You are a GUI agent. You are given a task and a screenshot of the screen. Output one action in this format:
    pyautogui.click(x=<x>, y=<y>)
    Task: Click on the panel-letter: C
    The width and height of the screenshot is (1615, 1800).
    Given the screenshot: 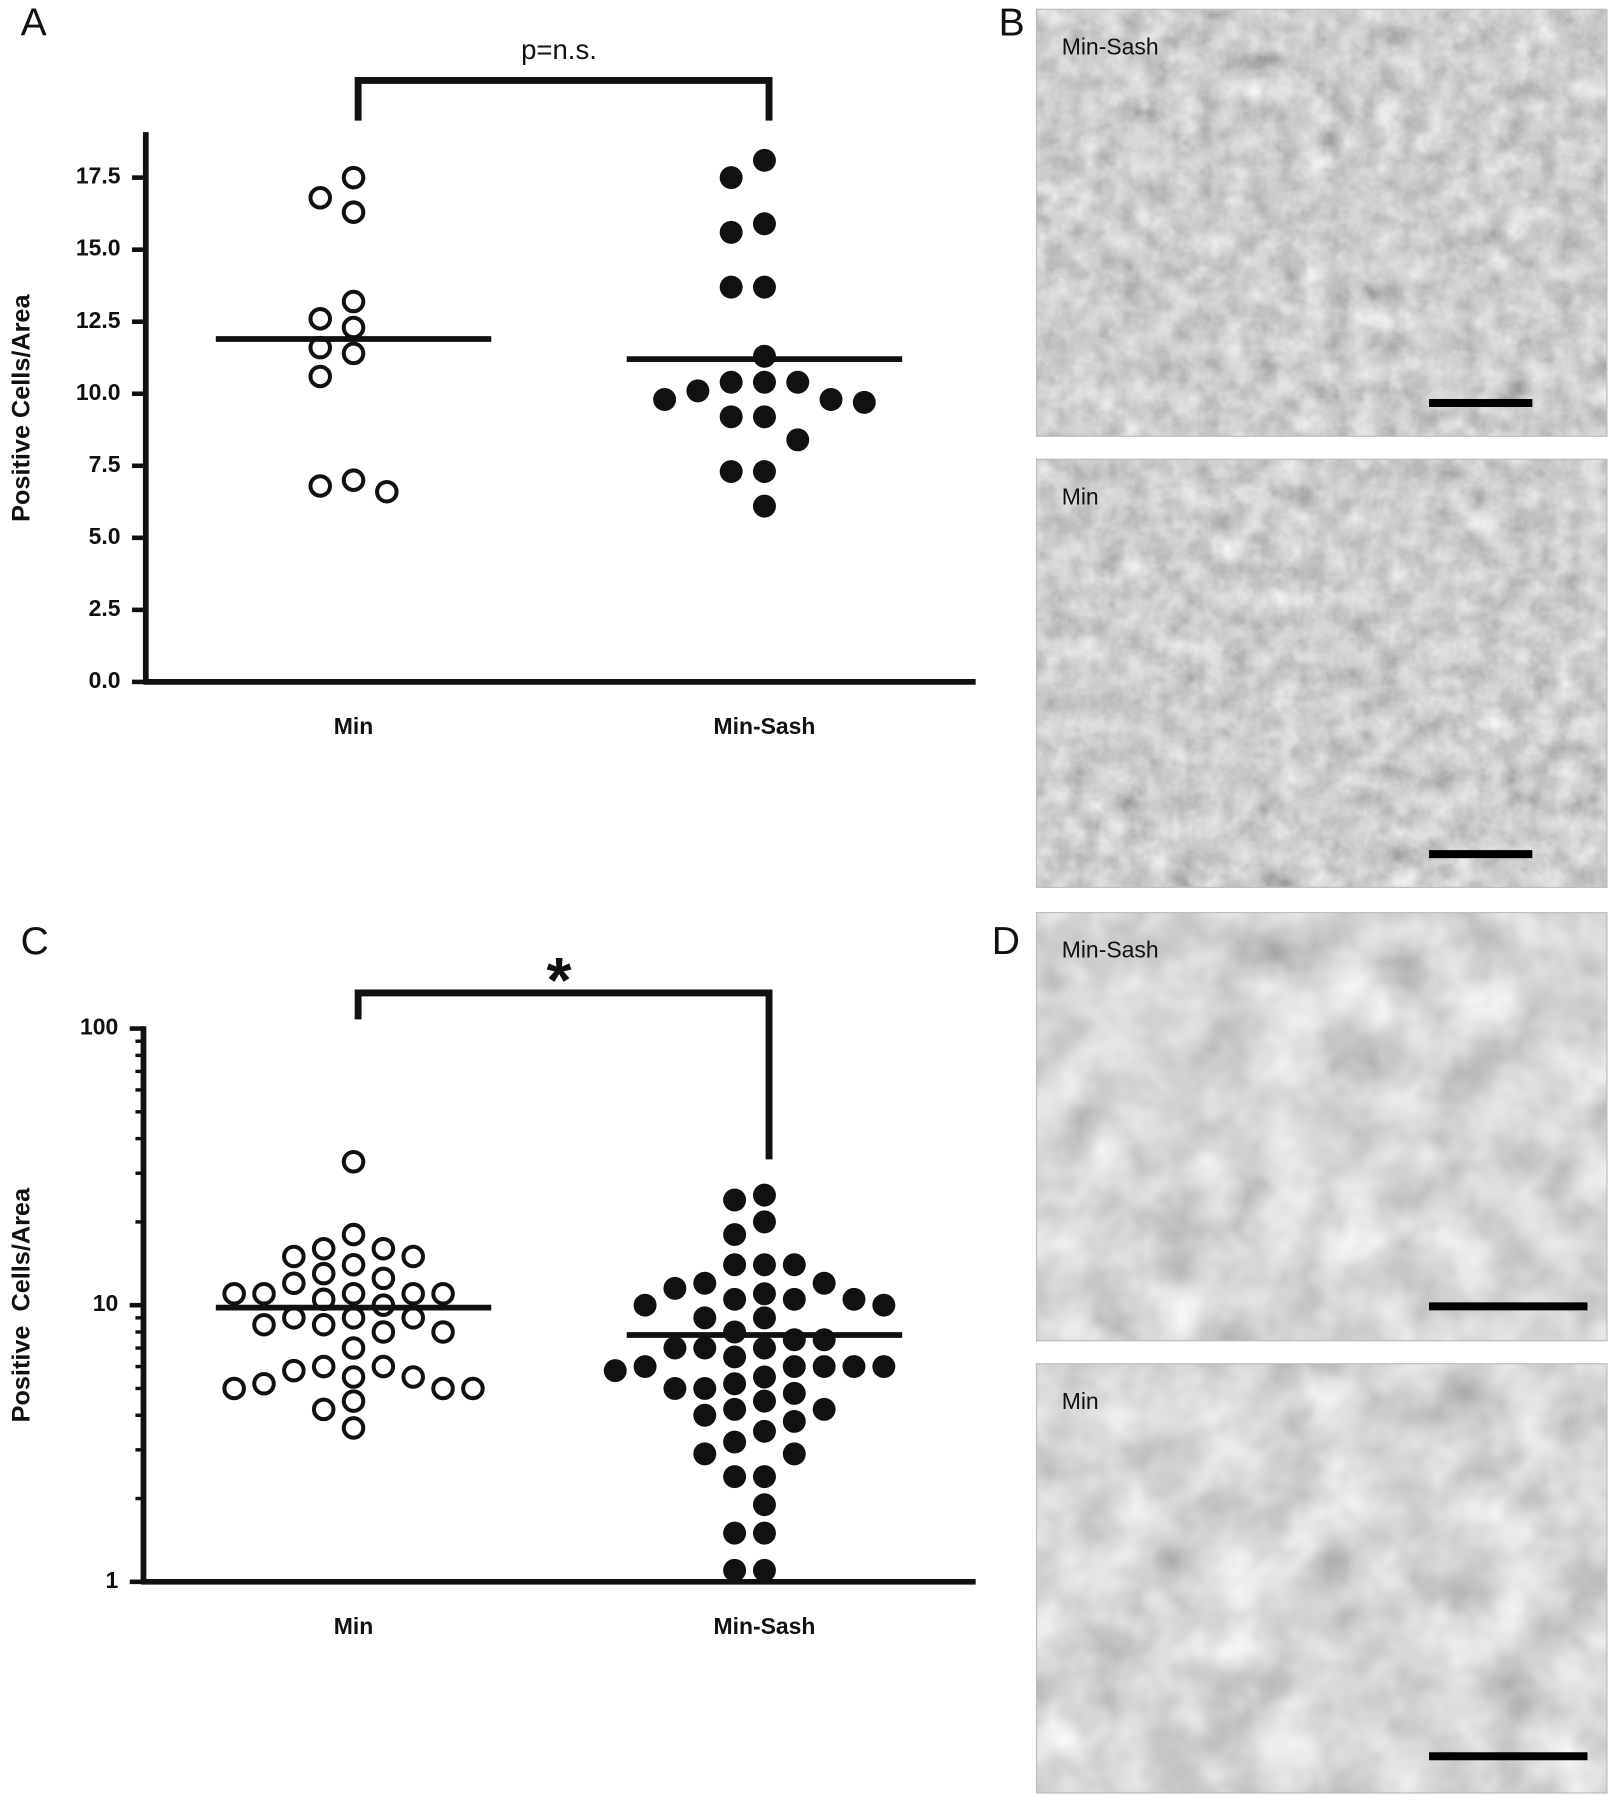 What is the action you would take?
    pyautogui.click(x=35, y=941)
    